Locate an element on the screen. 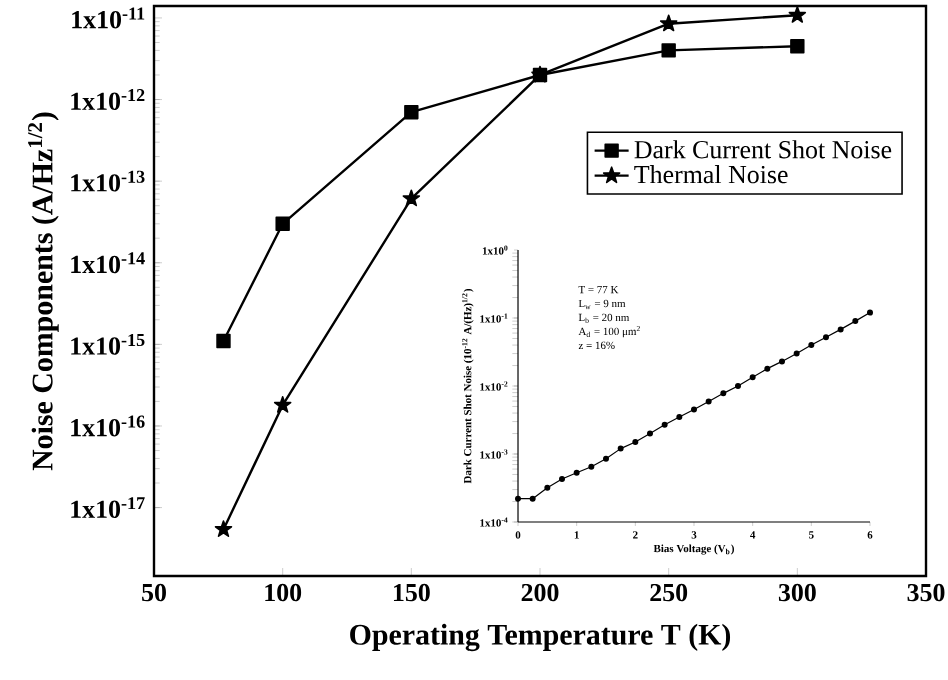 This screenshot has width=948, height=680. y-tick-label: 1x10$^{-13}$ is located at coordinates (108, 181).